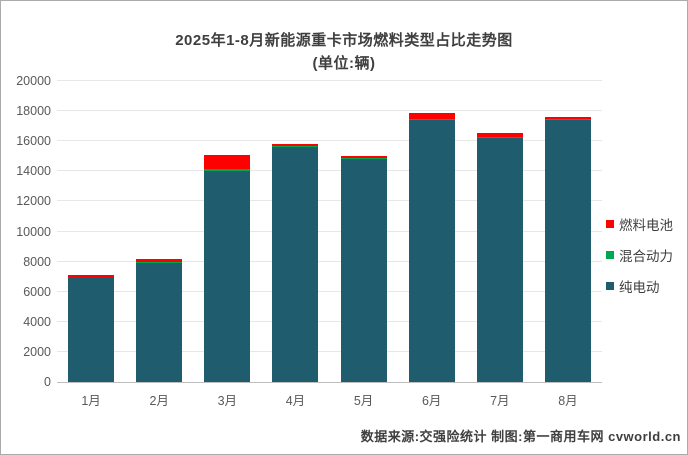  I want to click on x-tick-label: 5月, so click(363, 401).